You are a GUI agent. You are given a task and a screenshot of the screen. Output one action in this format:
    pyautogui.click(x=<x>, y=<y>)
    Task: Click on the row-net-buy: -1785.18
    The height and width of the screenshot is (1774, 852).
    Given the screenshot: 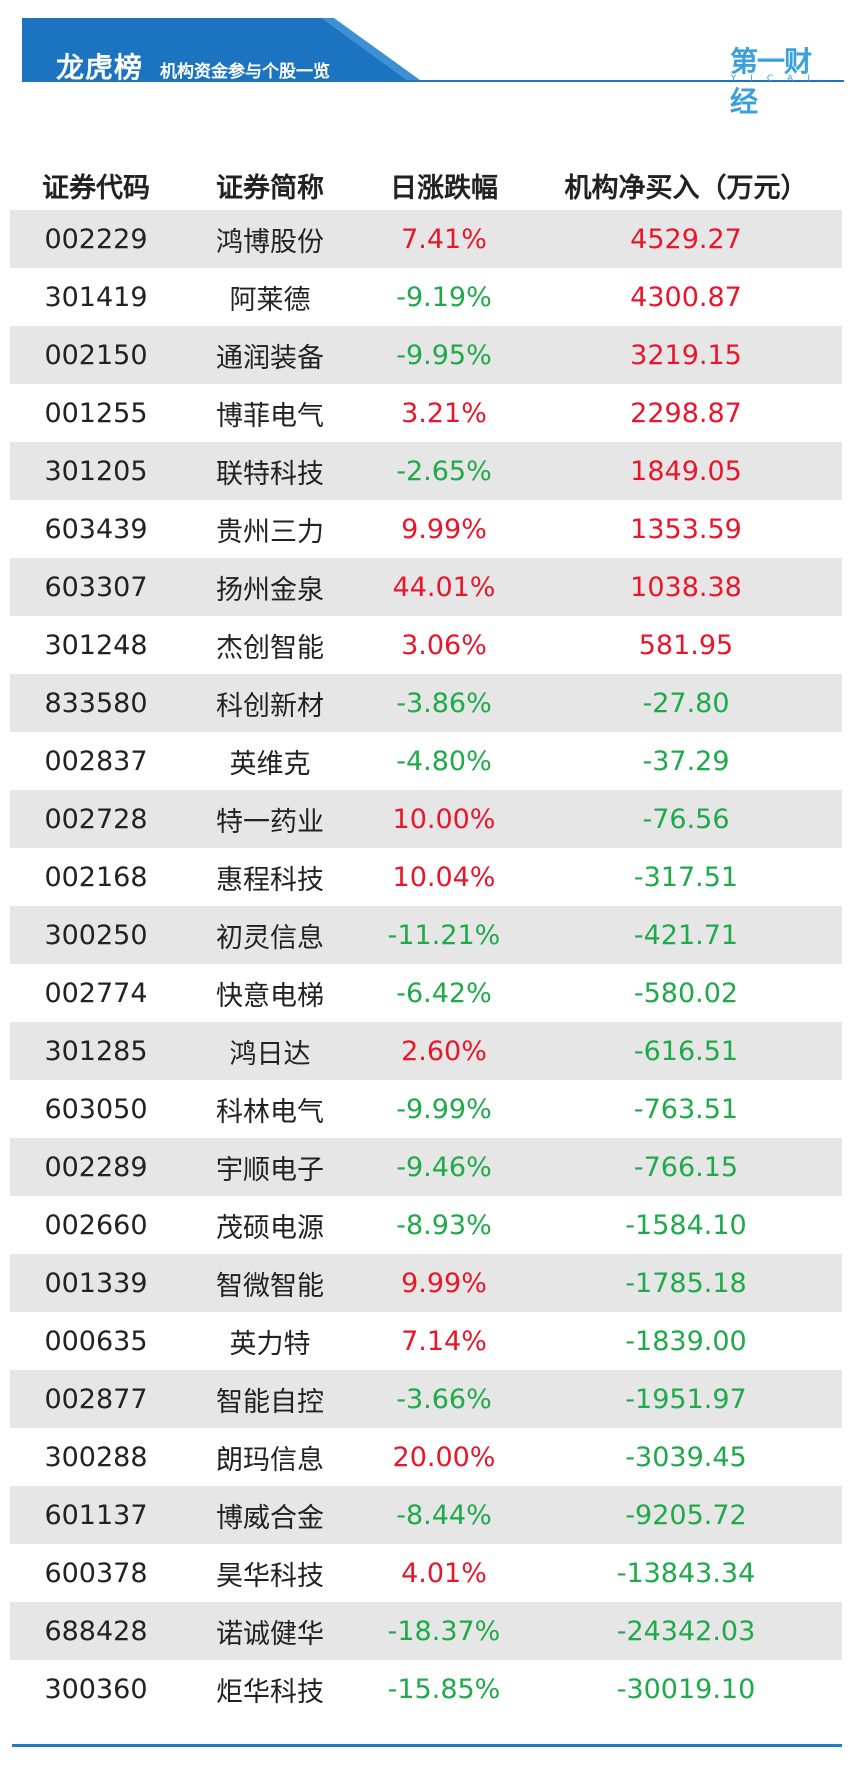 What is the action you would take?
    pyautogui.click(x=686, y=1283)
    